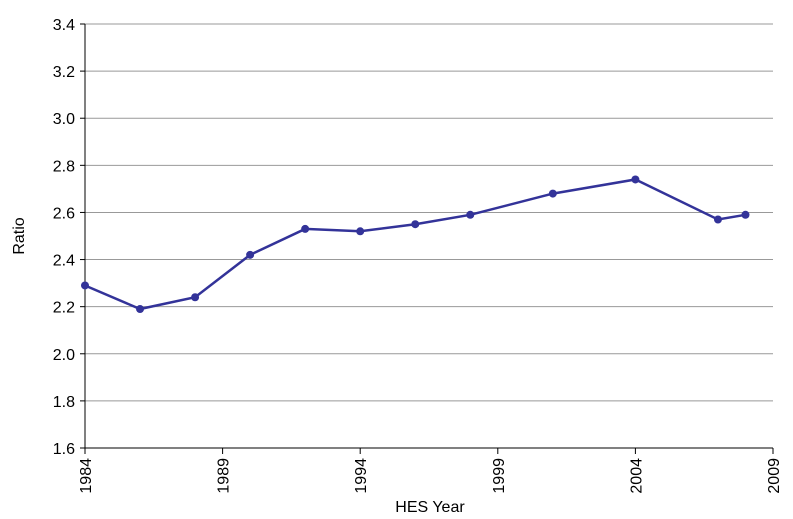  I want to click on y-tick-label: 2.4, so click(64, 261).